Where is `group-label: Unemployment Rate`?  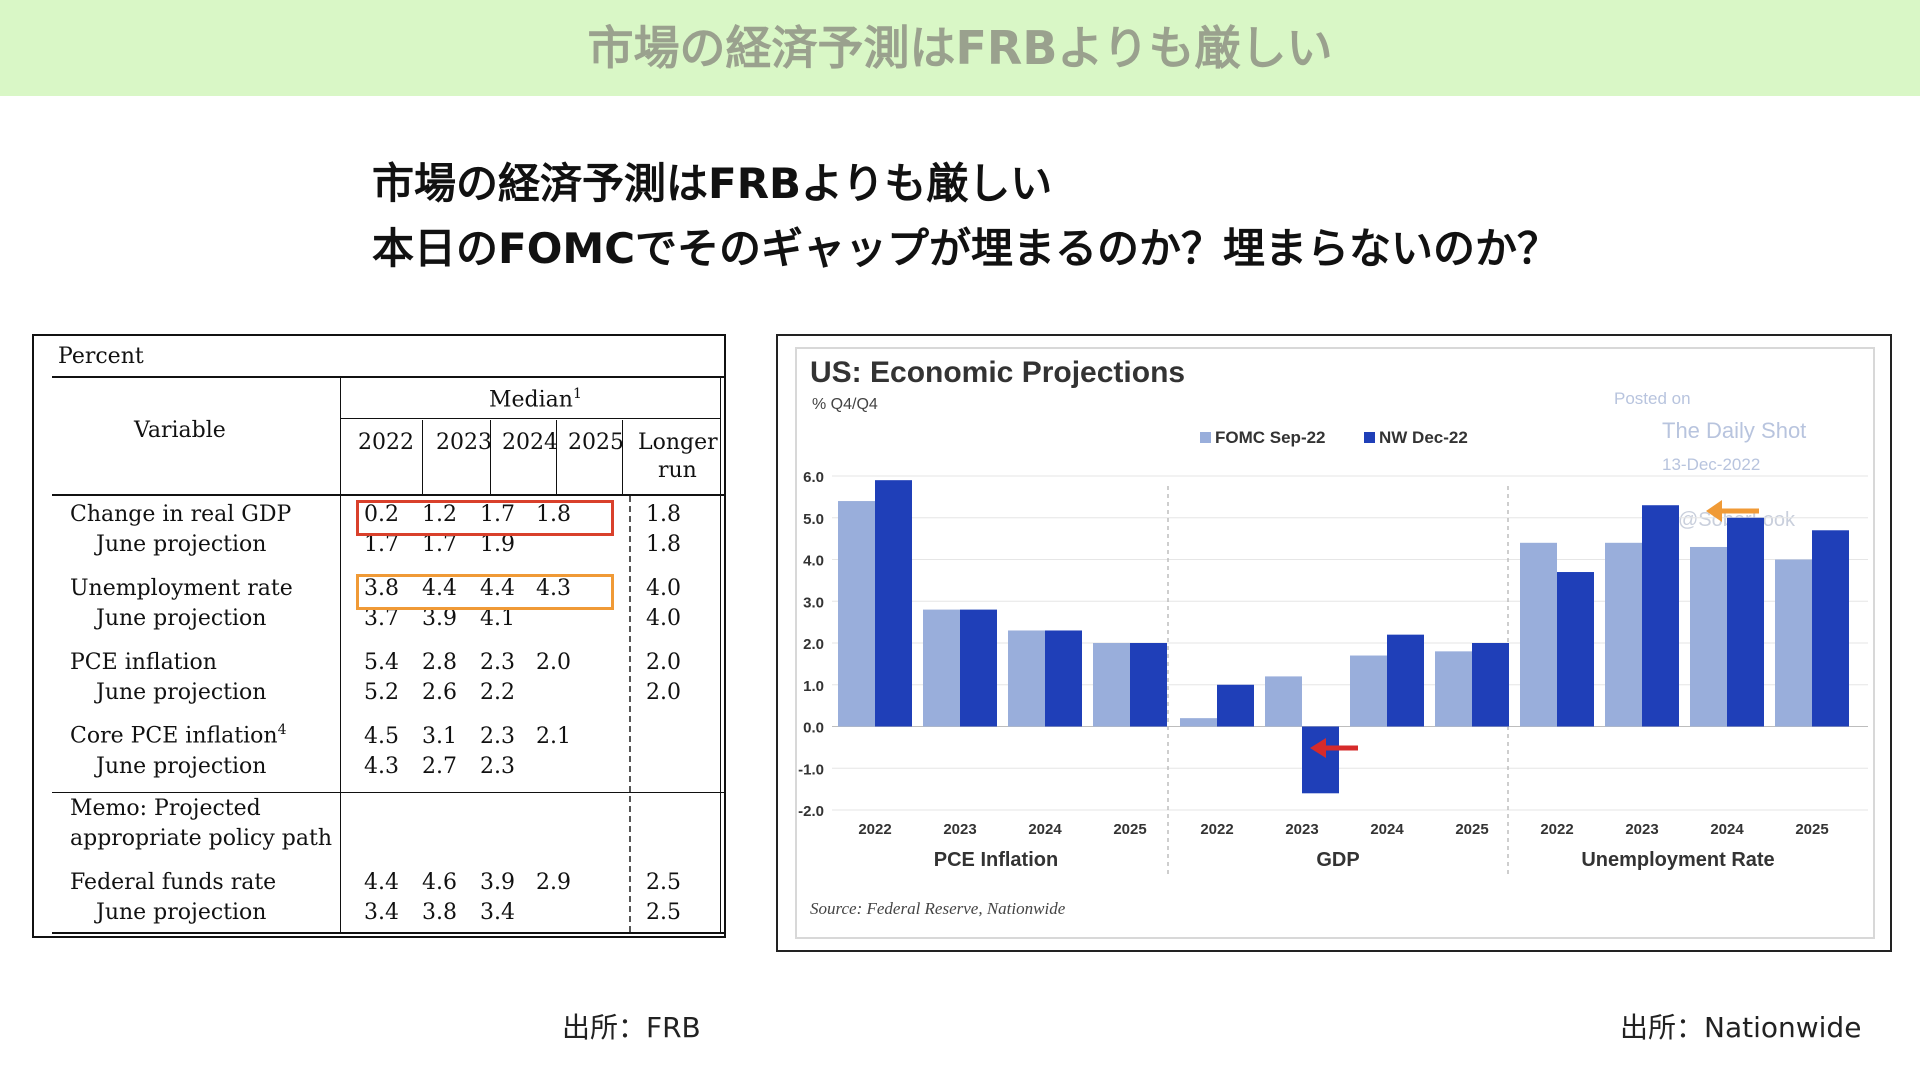 group-label: Unemployment Rate is located at coordinates (1677, 860).